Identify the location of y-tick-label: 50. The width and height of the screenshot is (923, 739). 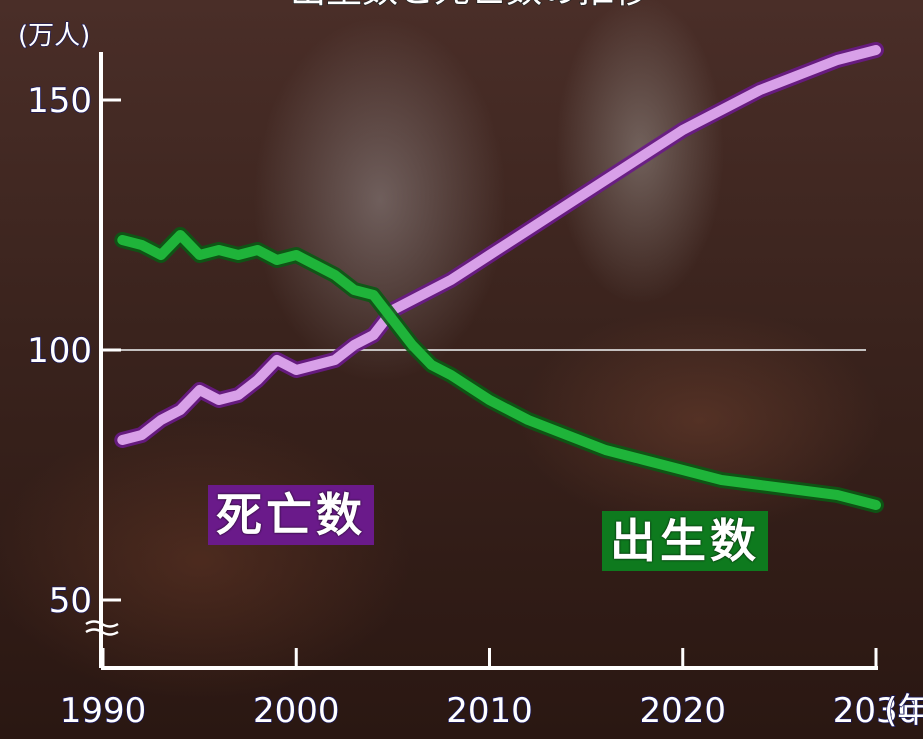
(70, 601).